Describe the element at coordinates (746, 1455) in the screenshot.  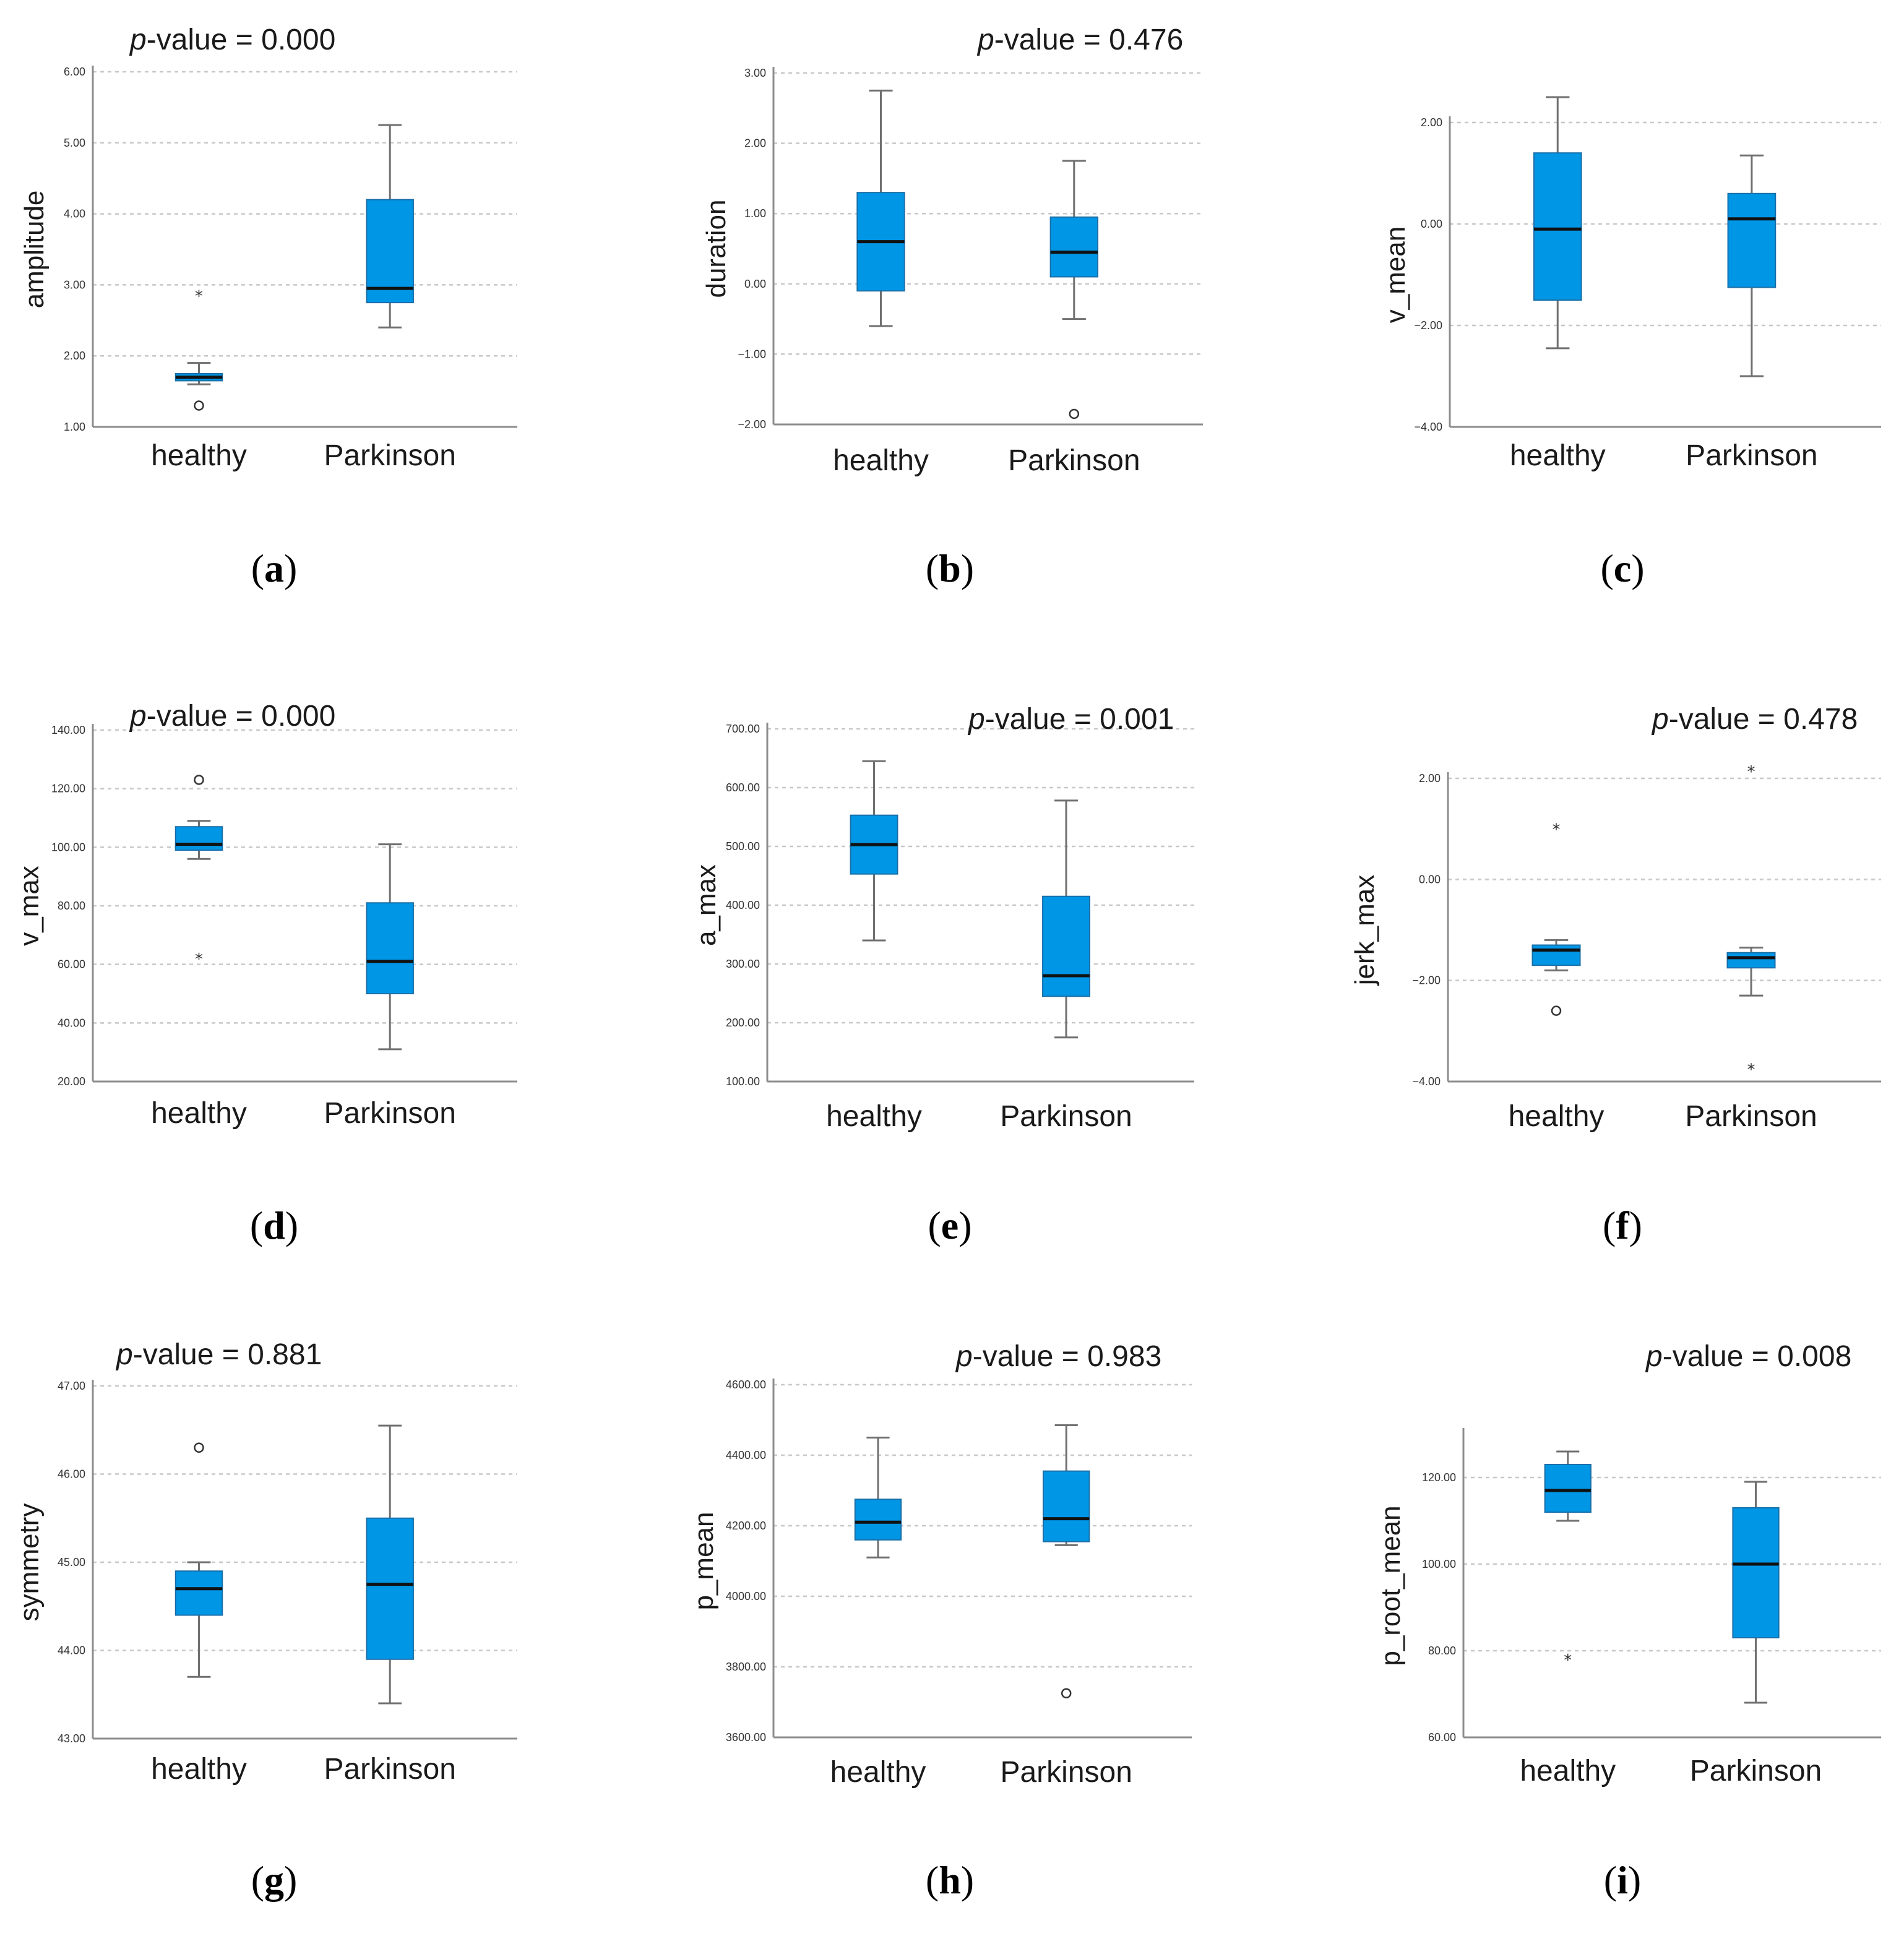
I see `y-tick-label: 4400.00` at that location.